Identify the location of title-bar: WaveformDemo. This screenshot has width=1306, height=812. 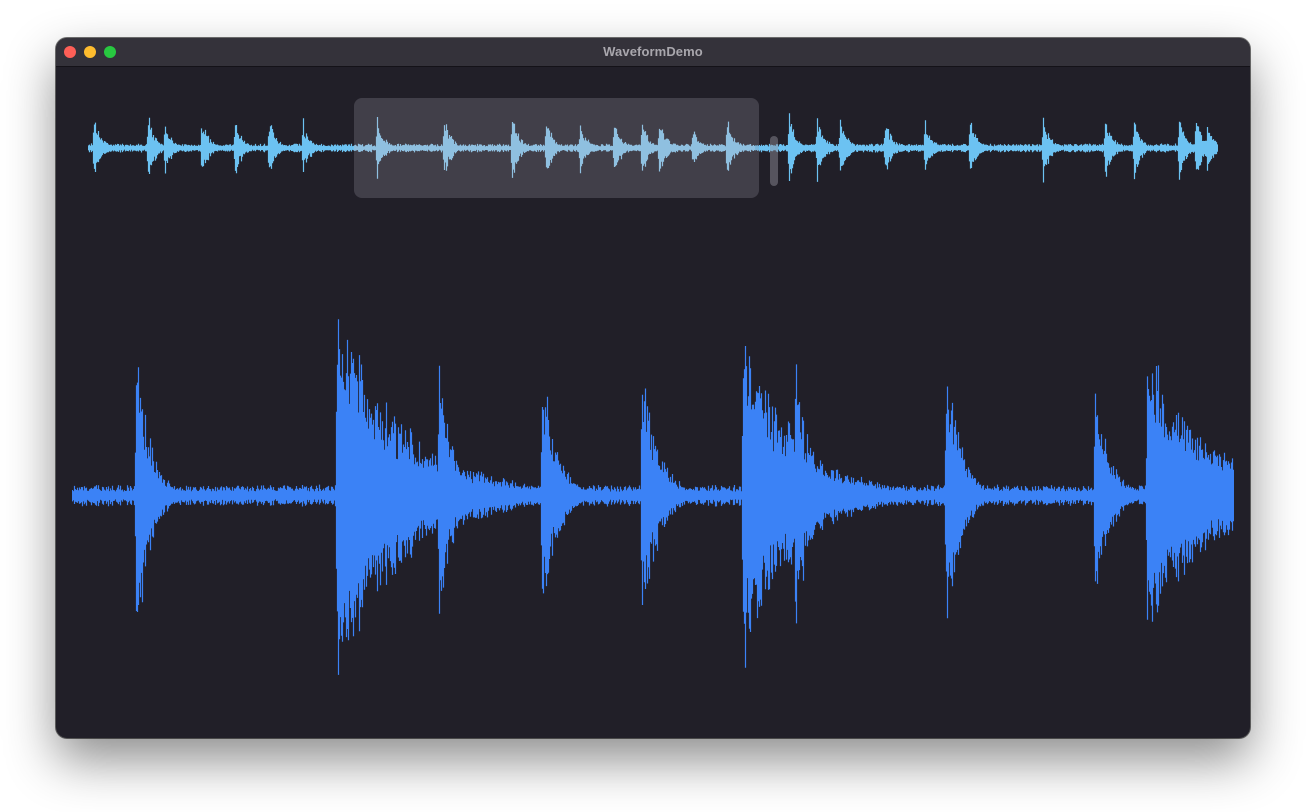
(653, 52).